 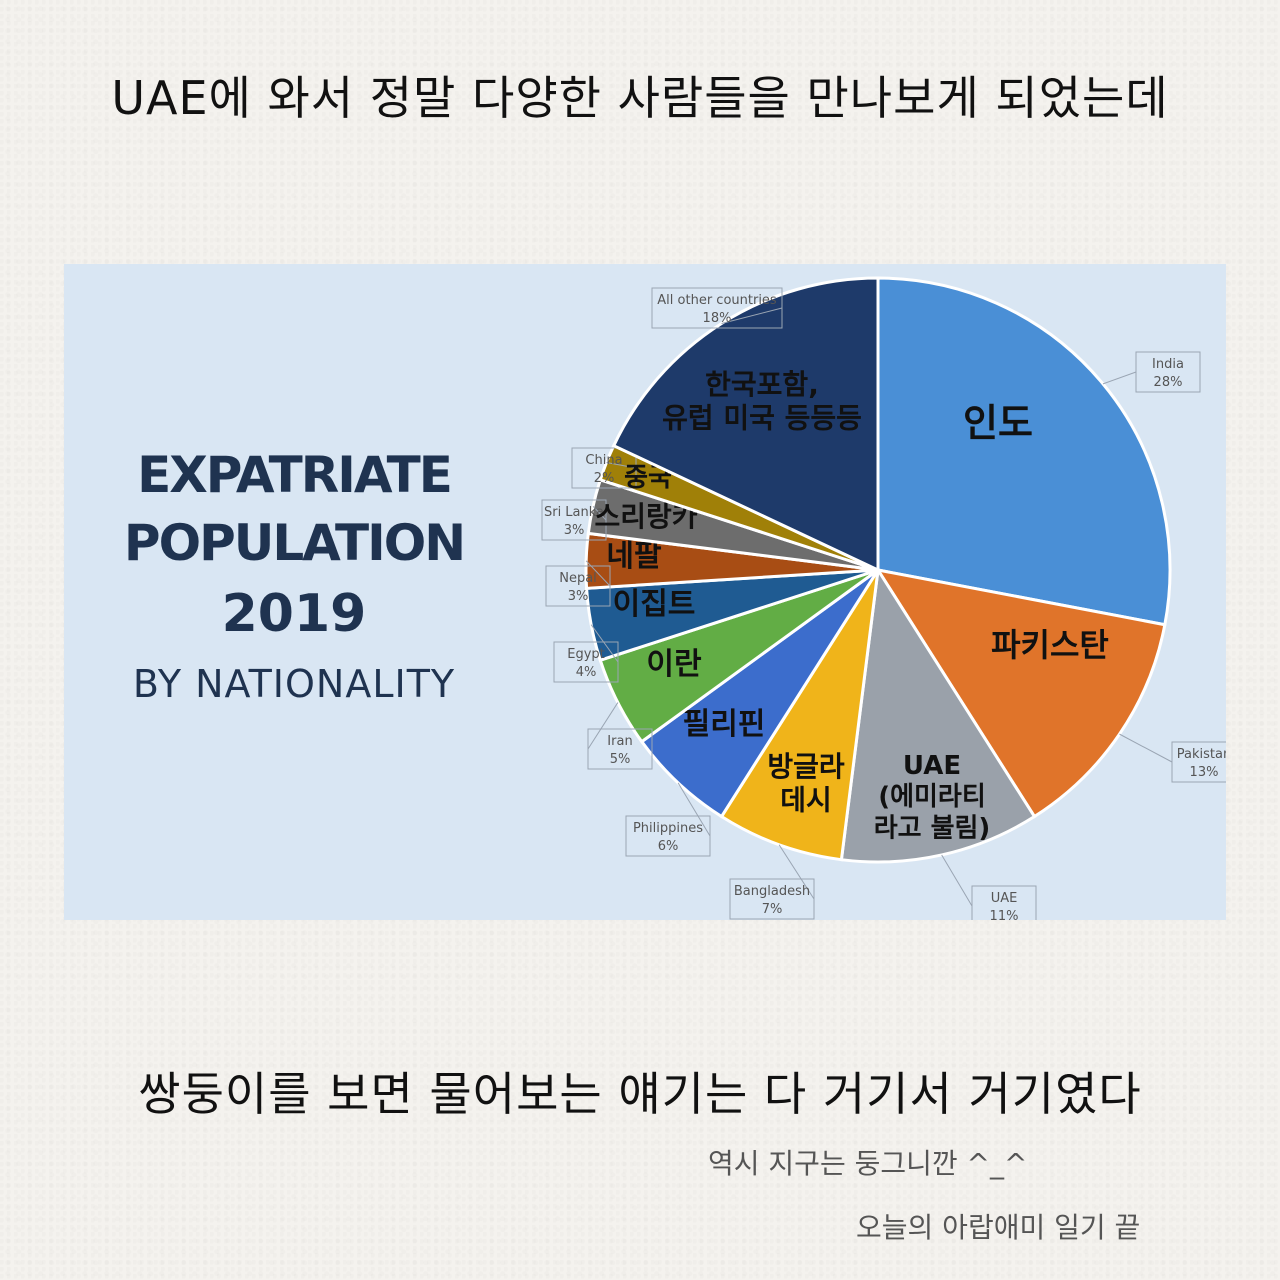 What do you see at coordinates (603, 460) in the screenshot?
I see `category-label-china: China` at bounding box center [603, 460].